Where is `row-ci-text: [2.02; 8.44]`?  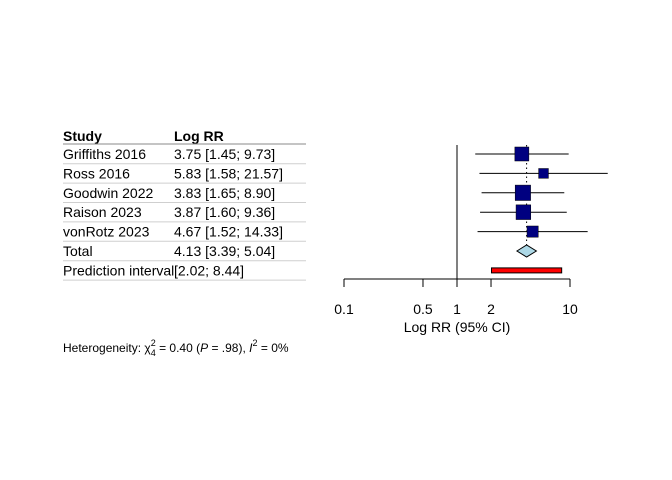
row-ci-text: [2.02; 8.44] is located at coordinates (209, 270).